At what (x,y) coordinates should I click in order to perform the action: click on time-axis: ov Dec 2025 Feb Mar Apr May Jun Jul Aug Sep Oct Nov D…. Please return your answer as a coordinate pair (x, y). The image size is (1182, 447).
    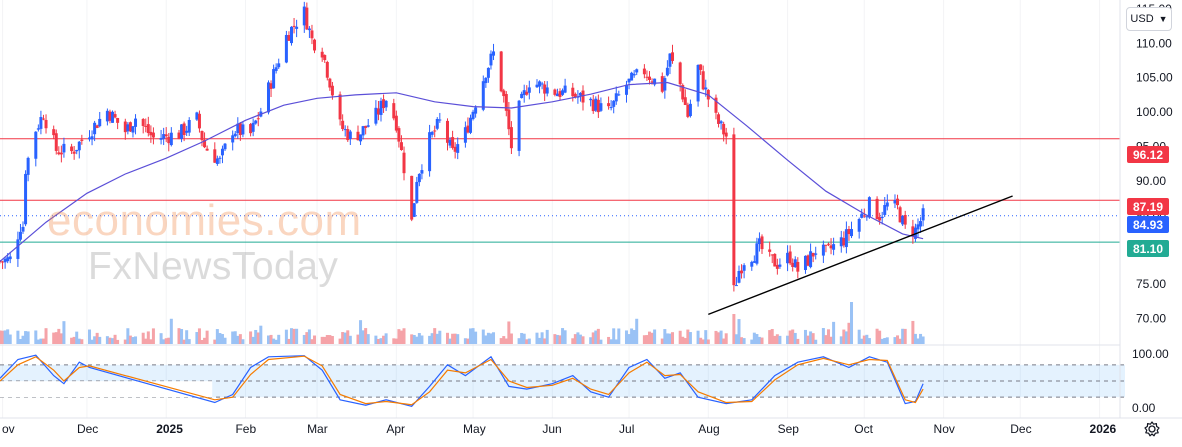
    Looking at the image, I should click on (559, 429).